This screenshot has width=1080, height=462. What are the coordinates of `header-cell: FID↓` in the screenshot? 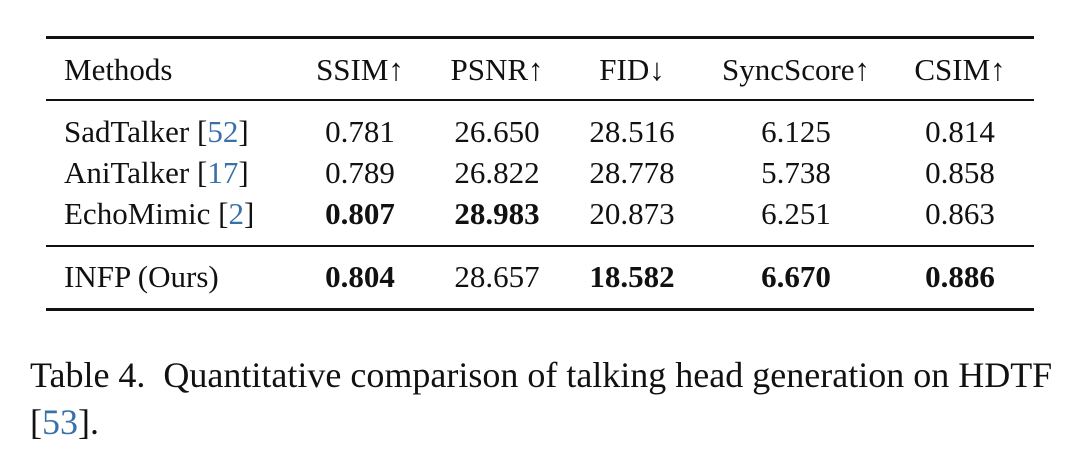 It's located at (632, 69).